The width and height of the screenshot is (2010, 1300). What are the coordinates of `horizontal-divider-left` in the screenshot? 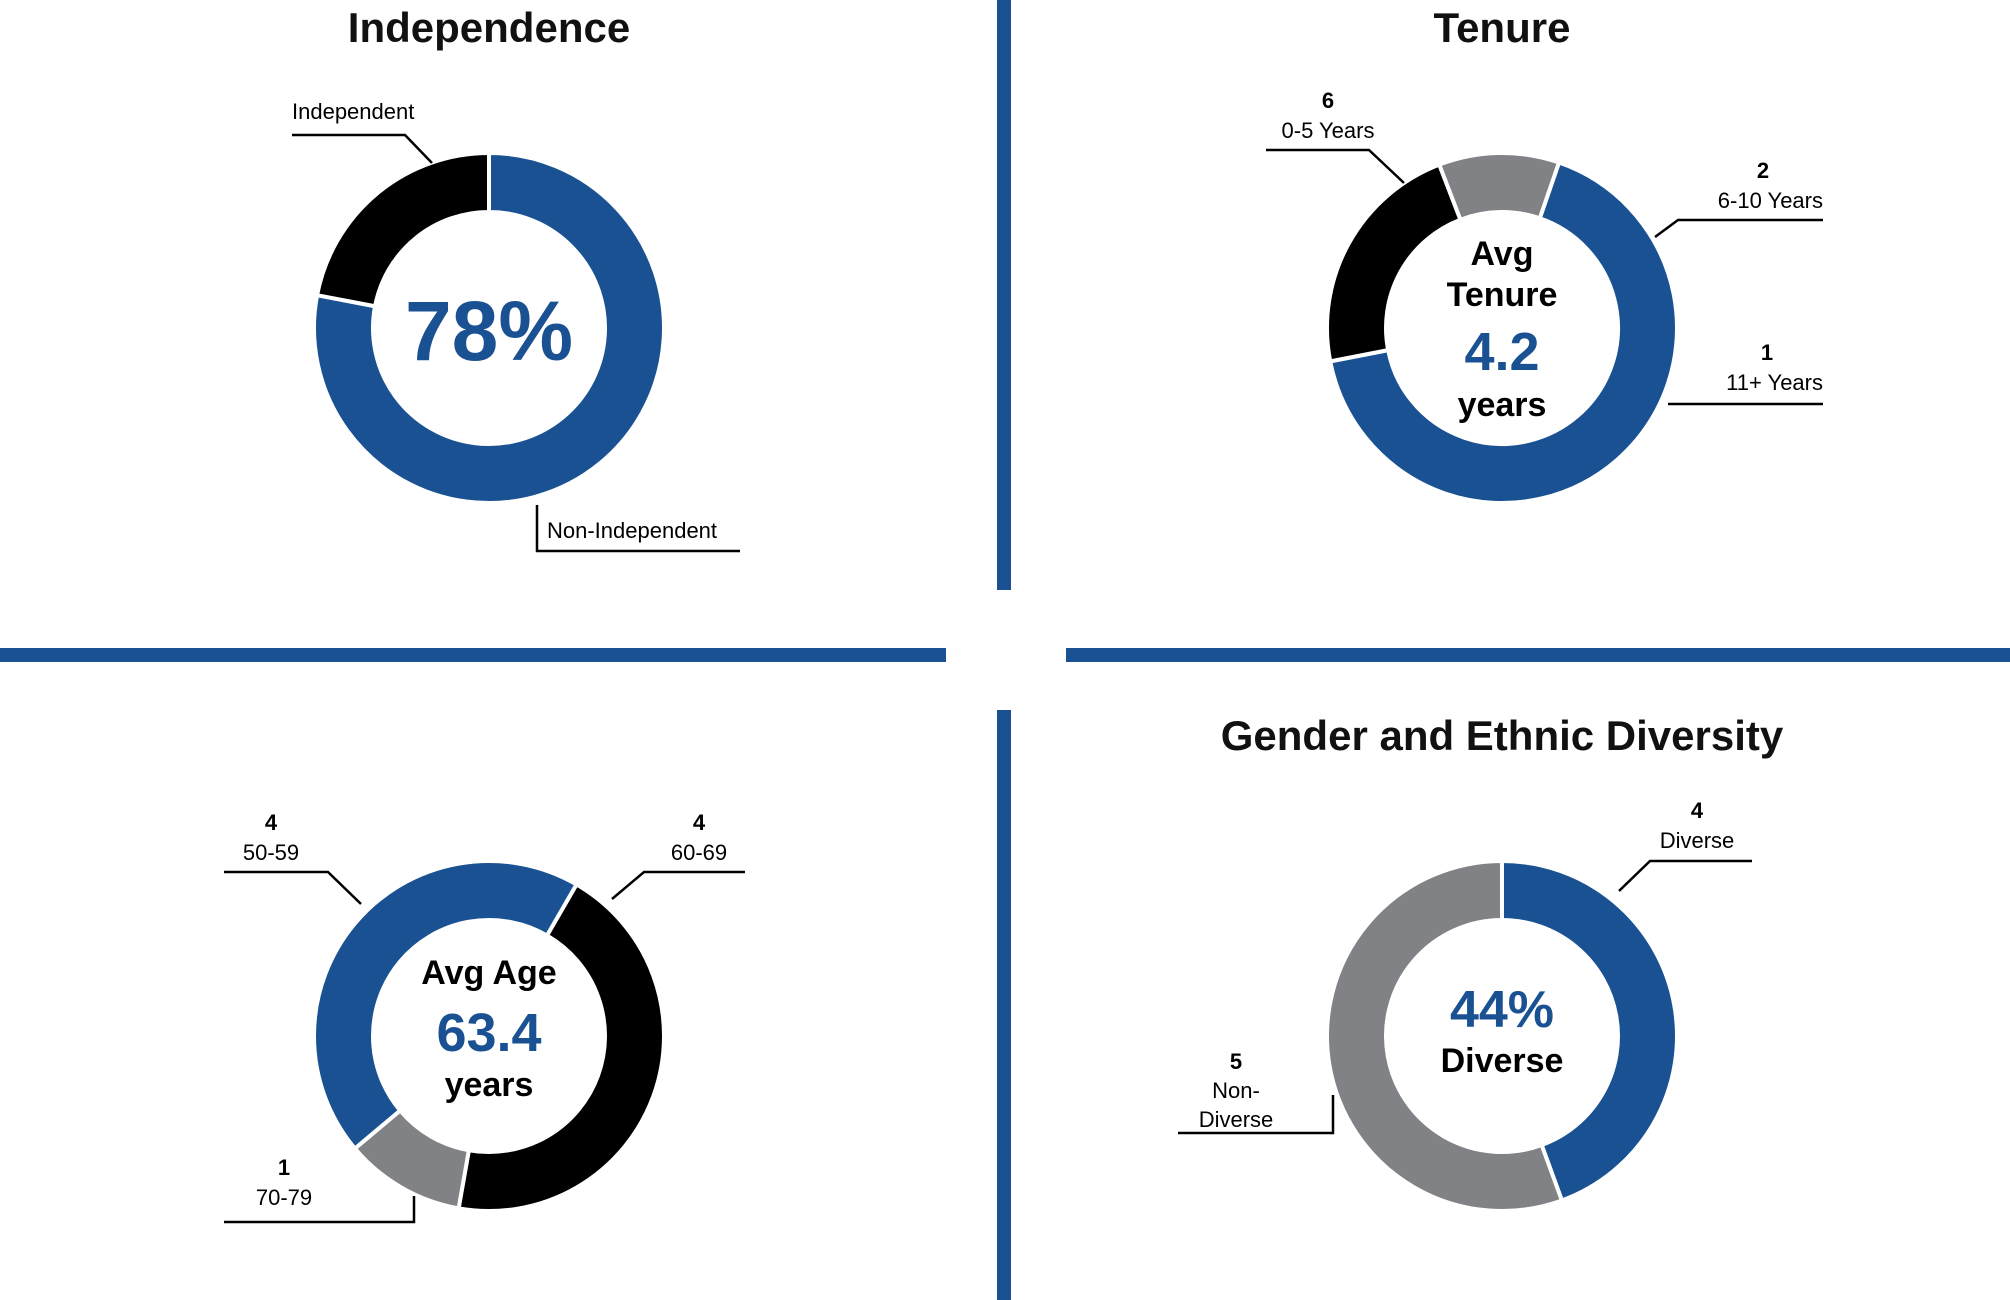 It's located at (473, 655).